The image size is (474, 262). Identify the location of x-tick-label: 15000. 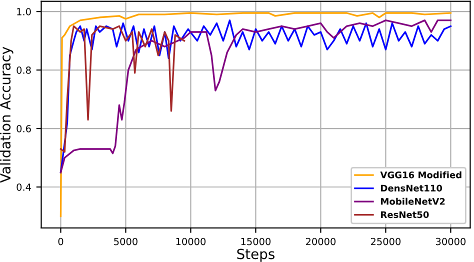
(256, 242).